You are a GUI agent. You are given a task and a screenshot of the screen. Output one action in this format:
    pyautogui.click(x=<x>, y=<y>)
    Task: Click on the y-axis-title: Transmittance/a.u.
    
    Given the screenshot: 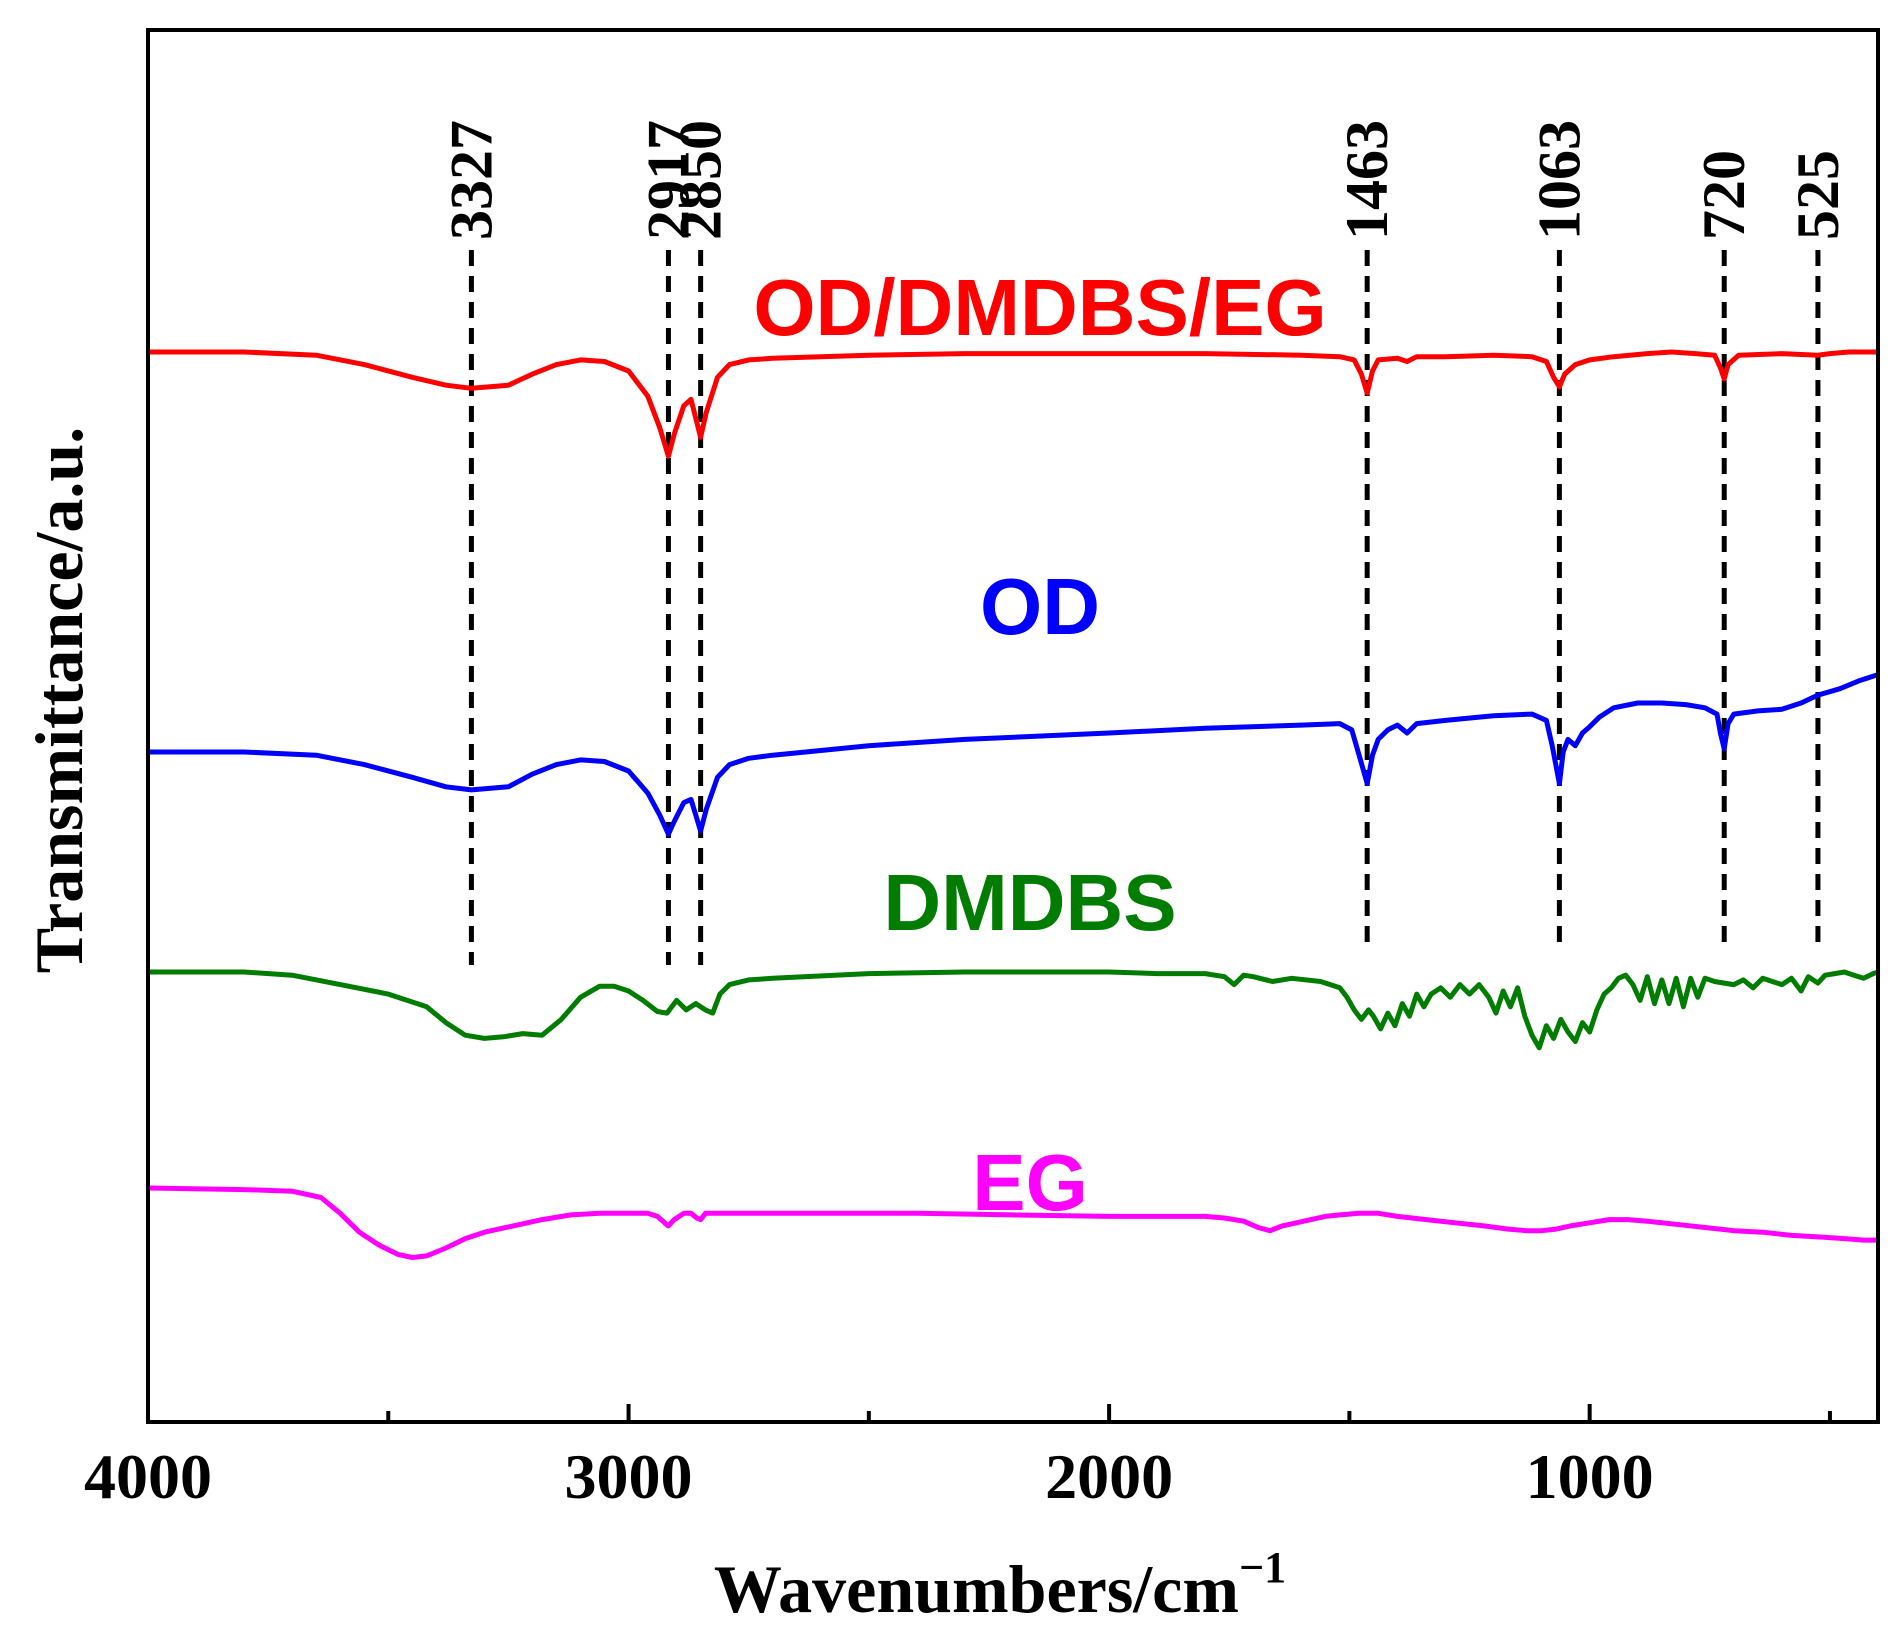 What is the action you would take?
    pyautogui.click(x=59, y=700)
    